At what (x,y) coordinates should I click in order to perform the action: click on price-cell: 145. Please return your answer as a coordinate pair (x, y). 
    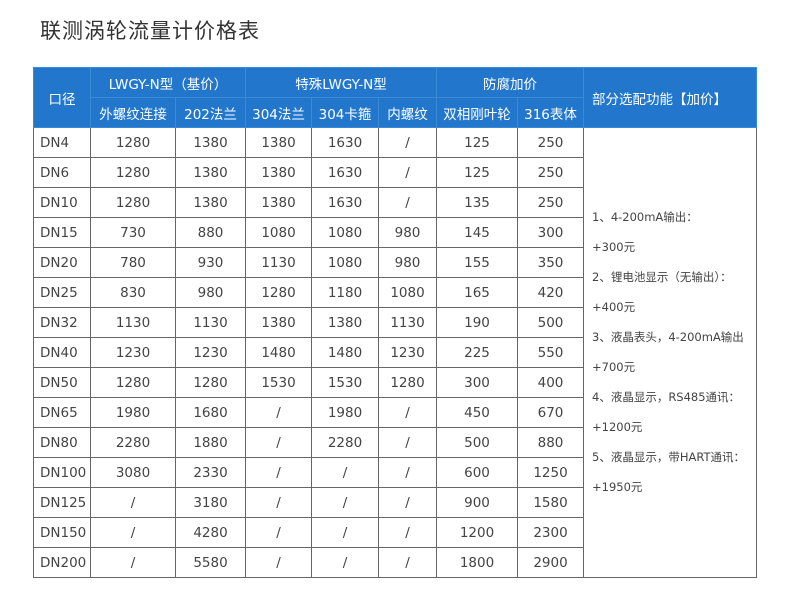
    Looking at the image, I should click on (477, 232).